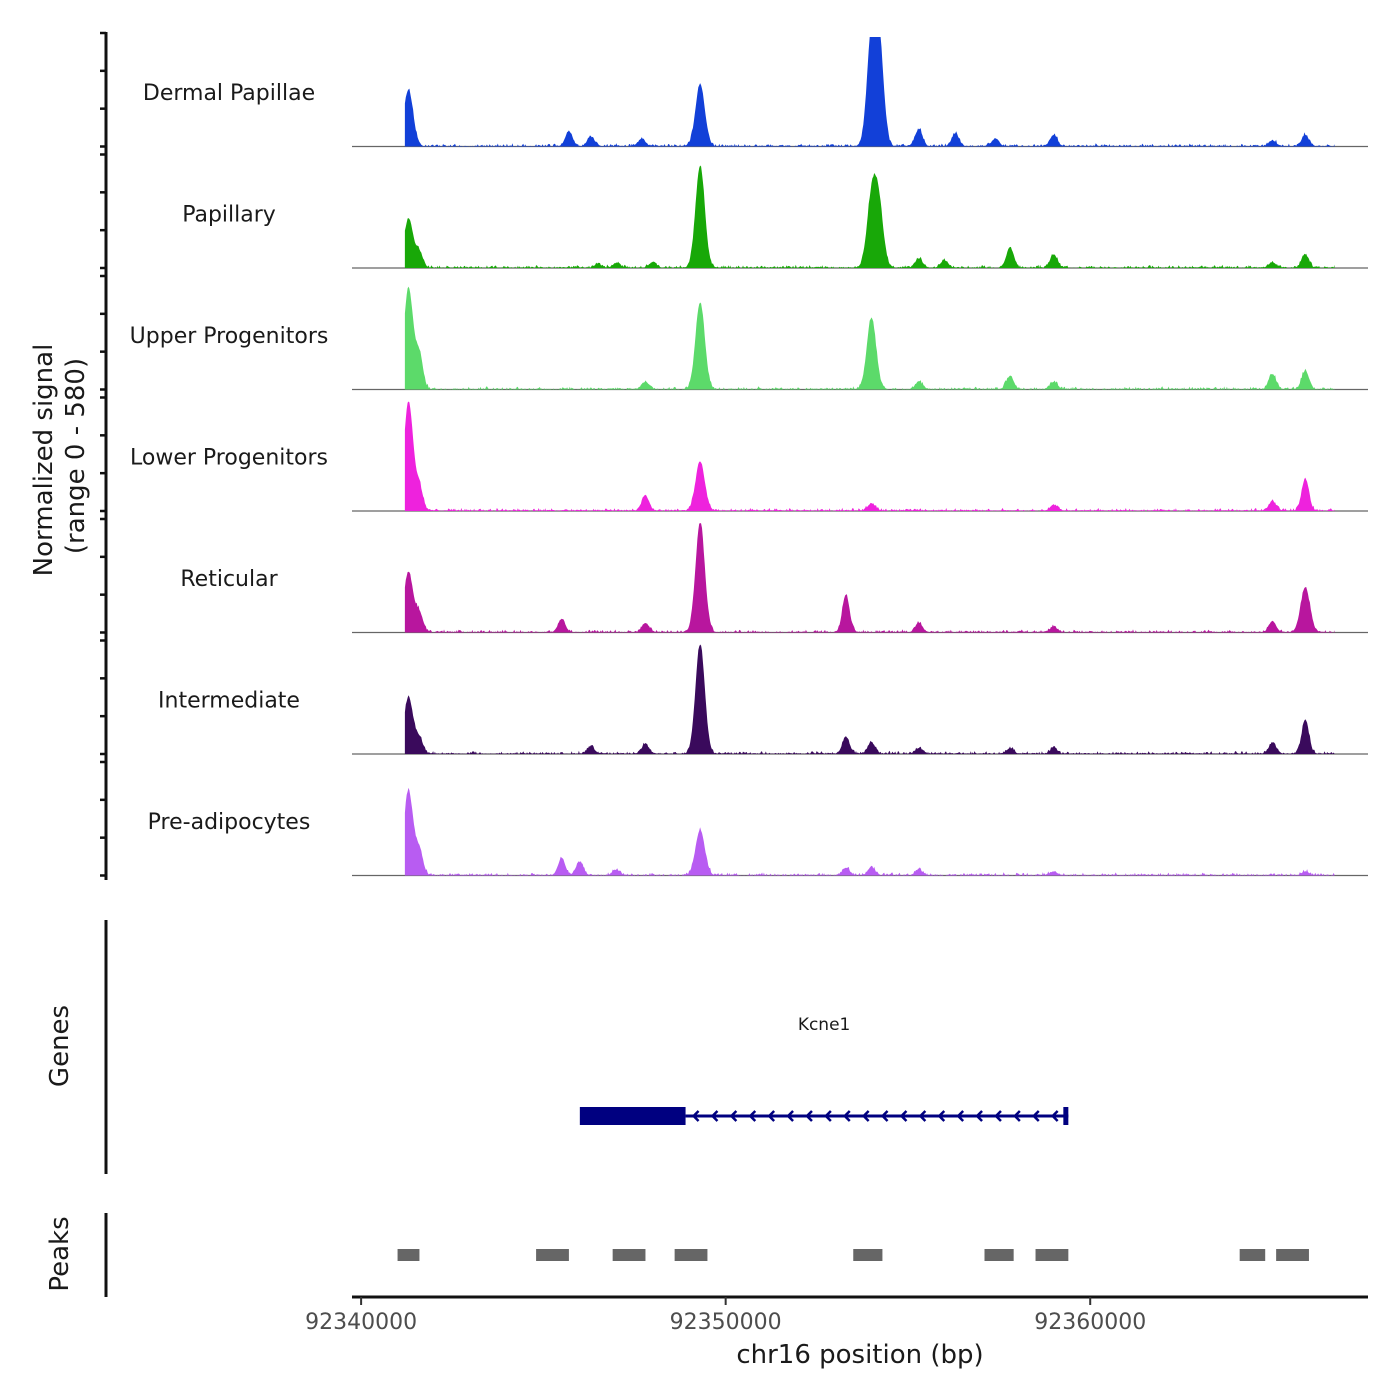 This screenshot has width=1400, height=1400. I want to click on track-upper-progenitors: Upper Progenitors, so click(749, 338).